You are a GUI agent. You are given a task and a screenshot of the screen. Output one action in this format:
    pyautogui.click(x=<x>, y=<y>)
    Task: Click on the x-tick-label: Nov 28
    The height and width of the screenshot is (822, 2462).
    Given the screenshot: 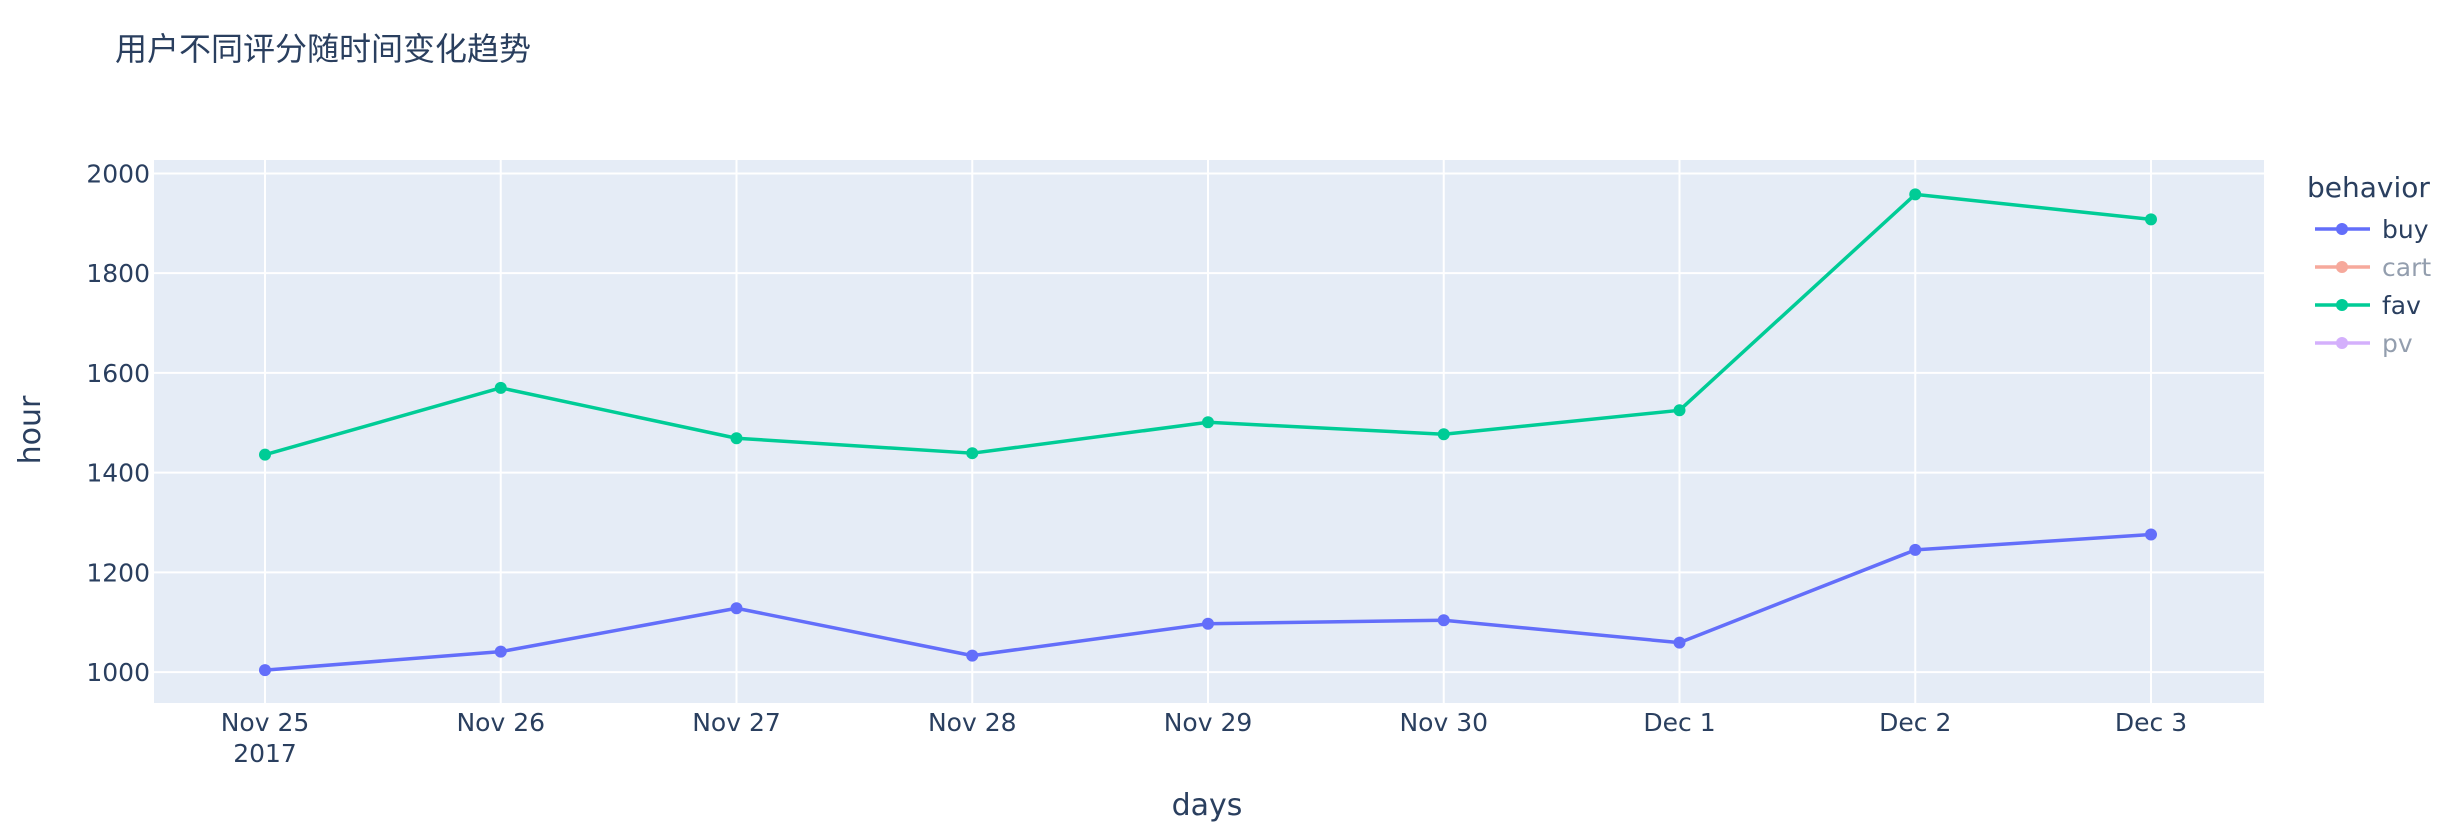 What is the action you would take?
    pyautogui.click(x=972, y=722)
    